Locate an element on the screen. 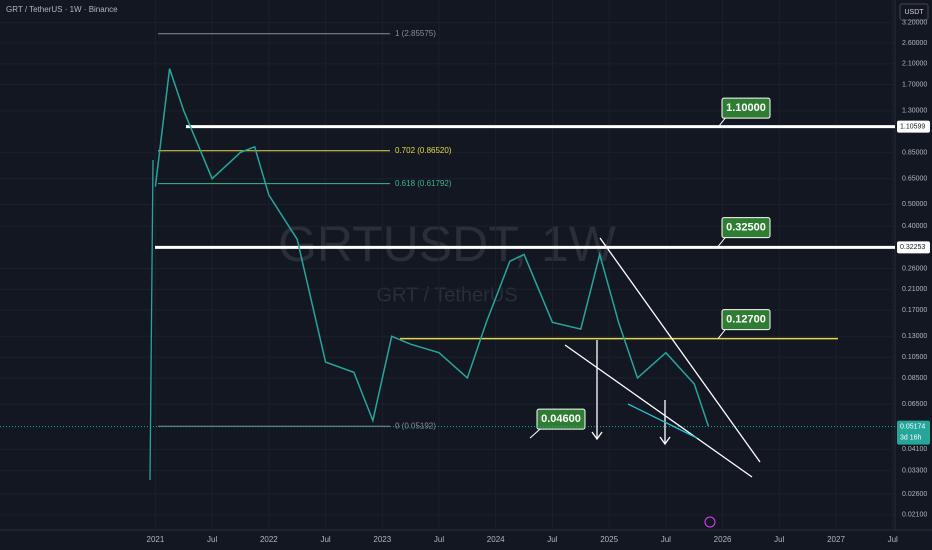 This screenshot has height=550, width=932. fib-label: 0.702 (0.86520) is located at coordinates (423, 150).